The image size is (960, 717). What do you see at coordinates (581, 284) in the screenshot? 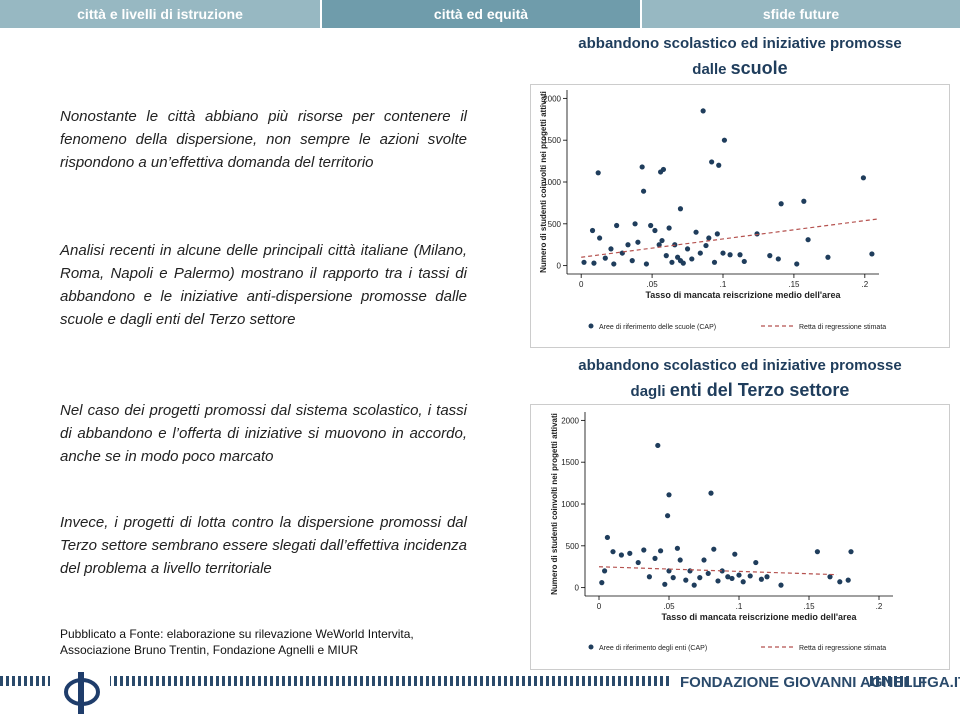
I see `x-tick-label: 0` at bounding box center [581, 284].